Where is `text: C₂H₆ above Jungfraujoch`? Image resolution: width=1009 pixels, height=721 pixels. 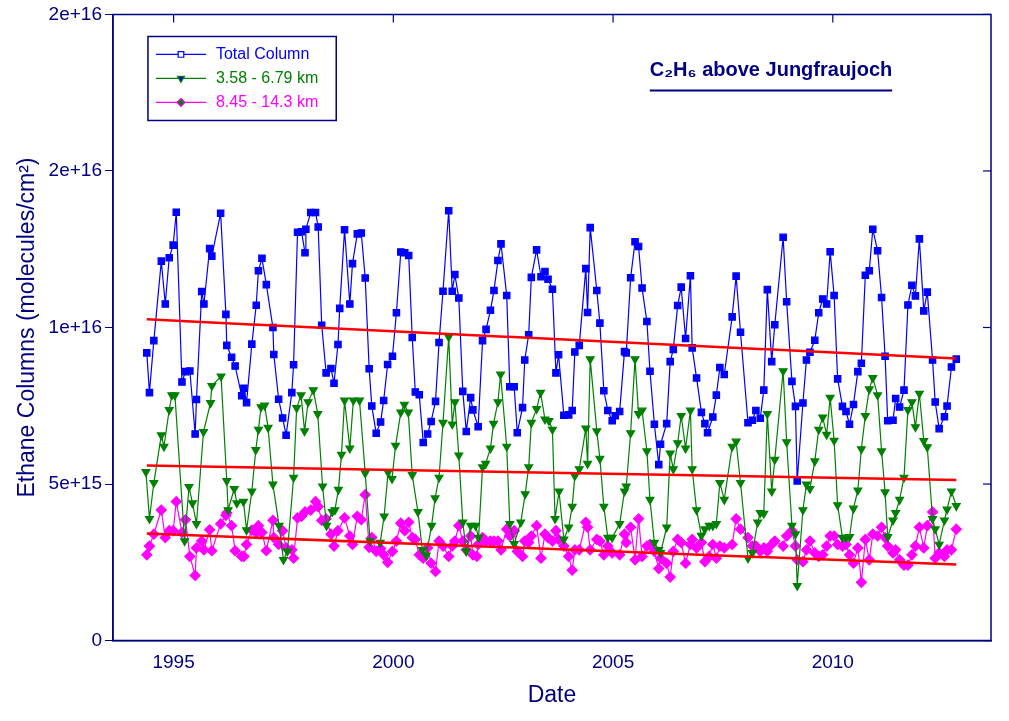 text: C₂H₆ above Jungfraujoch is located at coordinates (771, 69).